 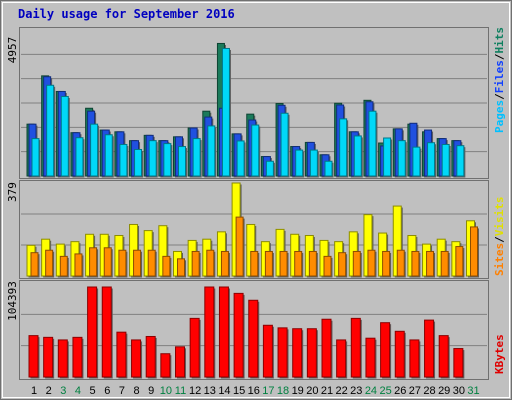 What do you see at coordinates (473, 391) in the screenshot?
I see `day-label: 31` at bounding box center [473, 391].